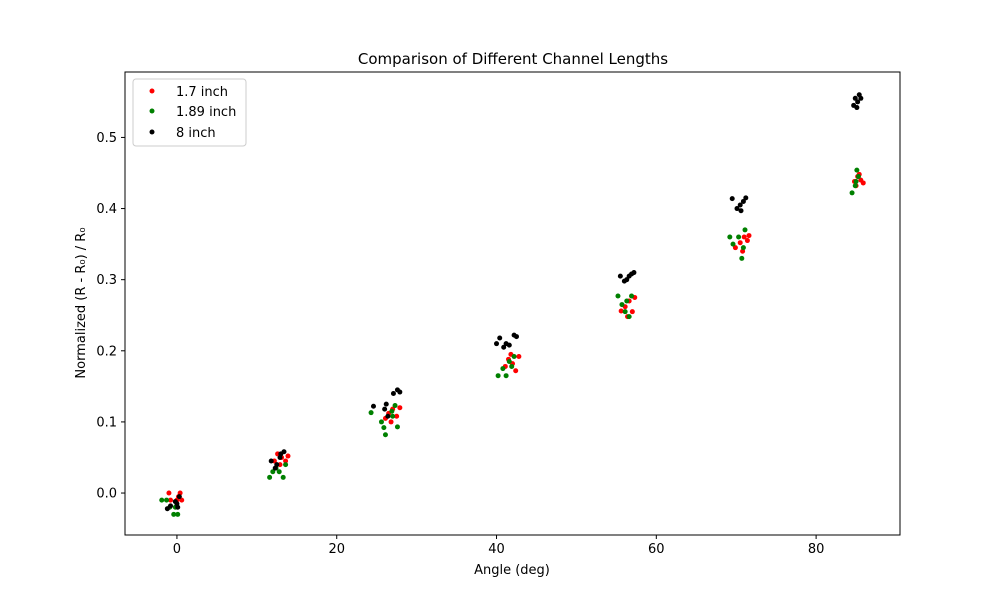  Describe the element at coordinates (182, 133) in the screenshot. I see `legend-item-8-inch: 8 inch` at that location.